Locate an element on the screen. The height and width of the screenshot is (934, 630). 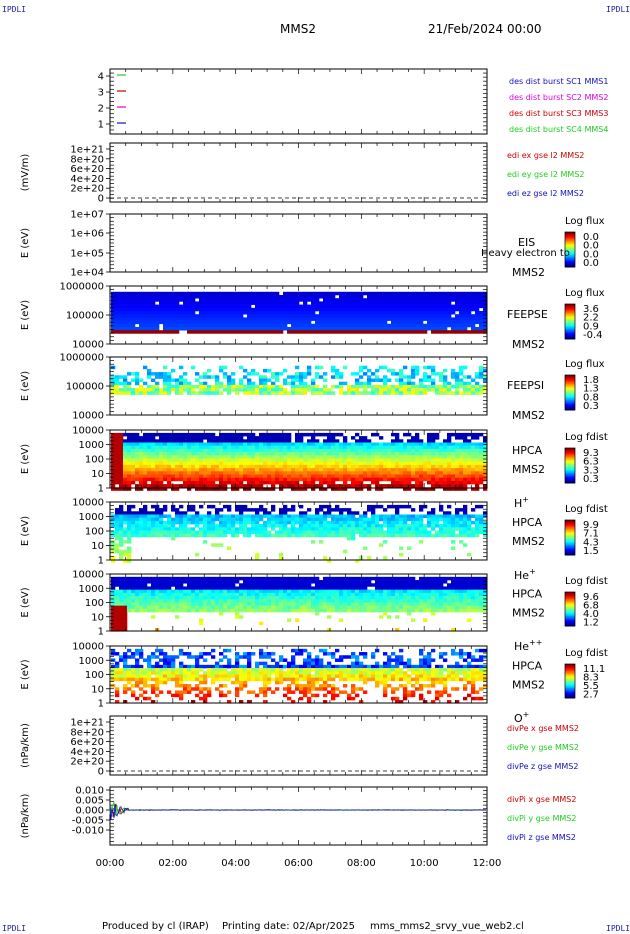
date-title: 21/Feb/2024 00:00 is located at coordinates (485, 29).